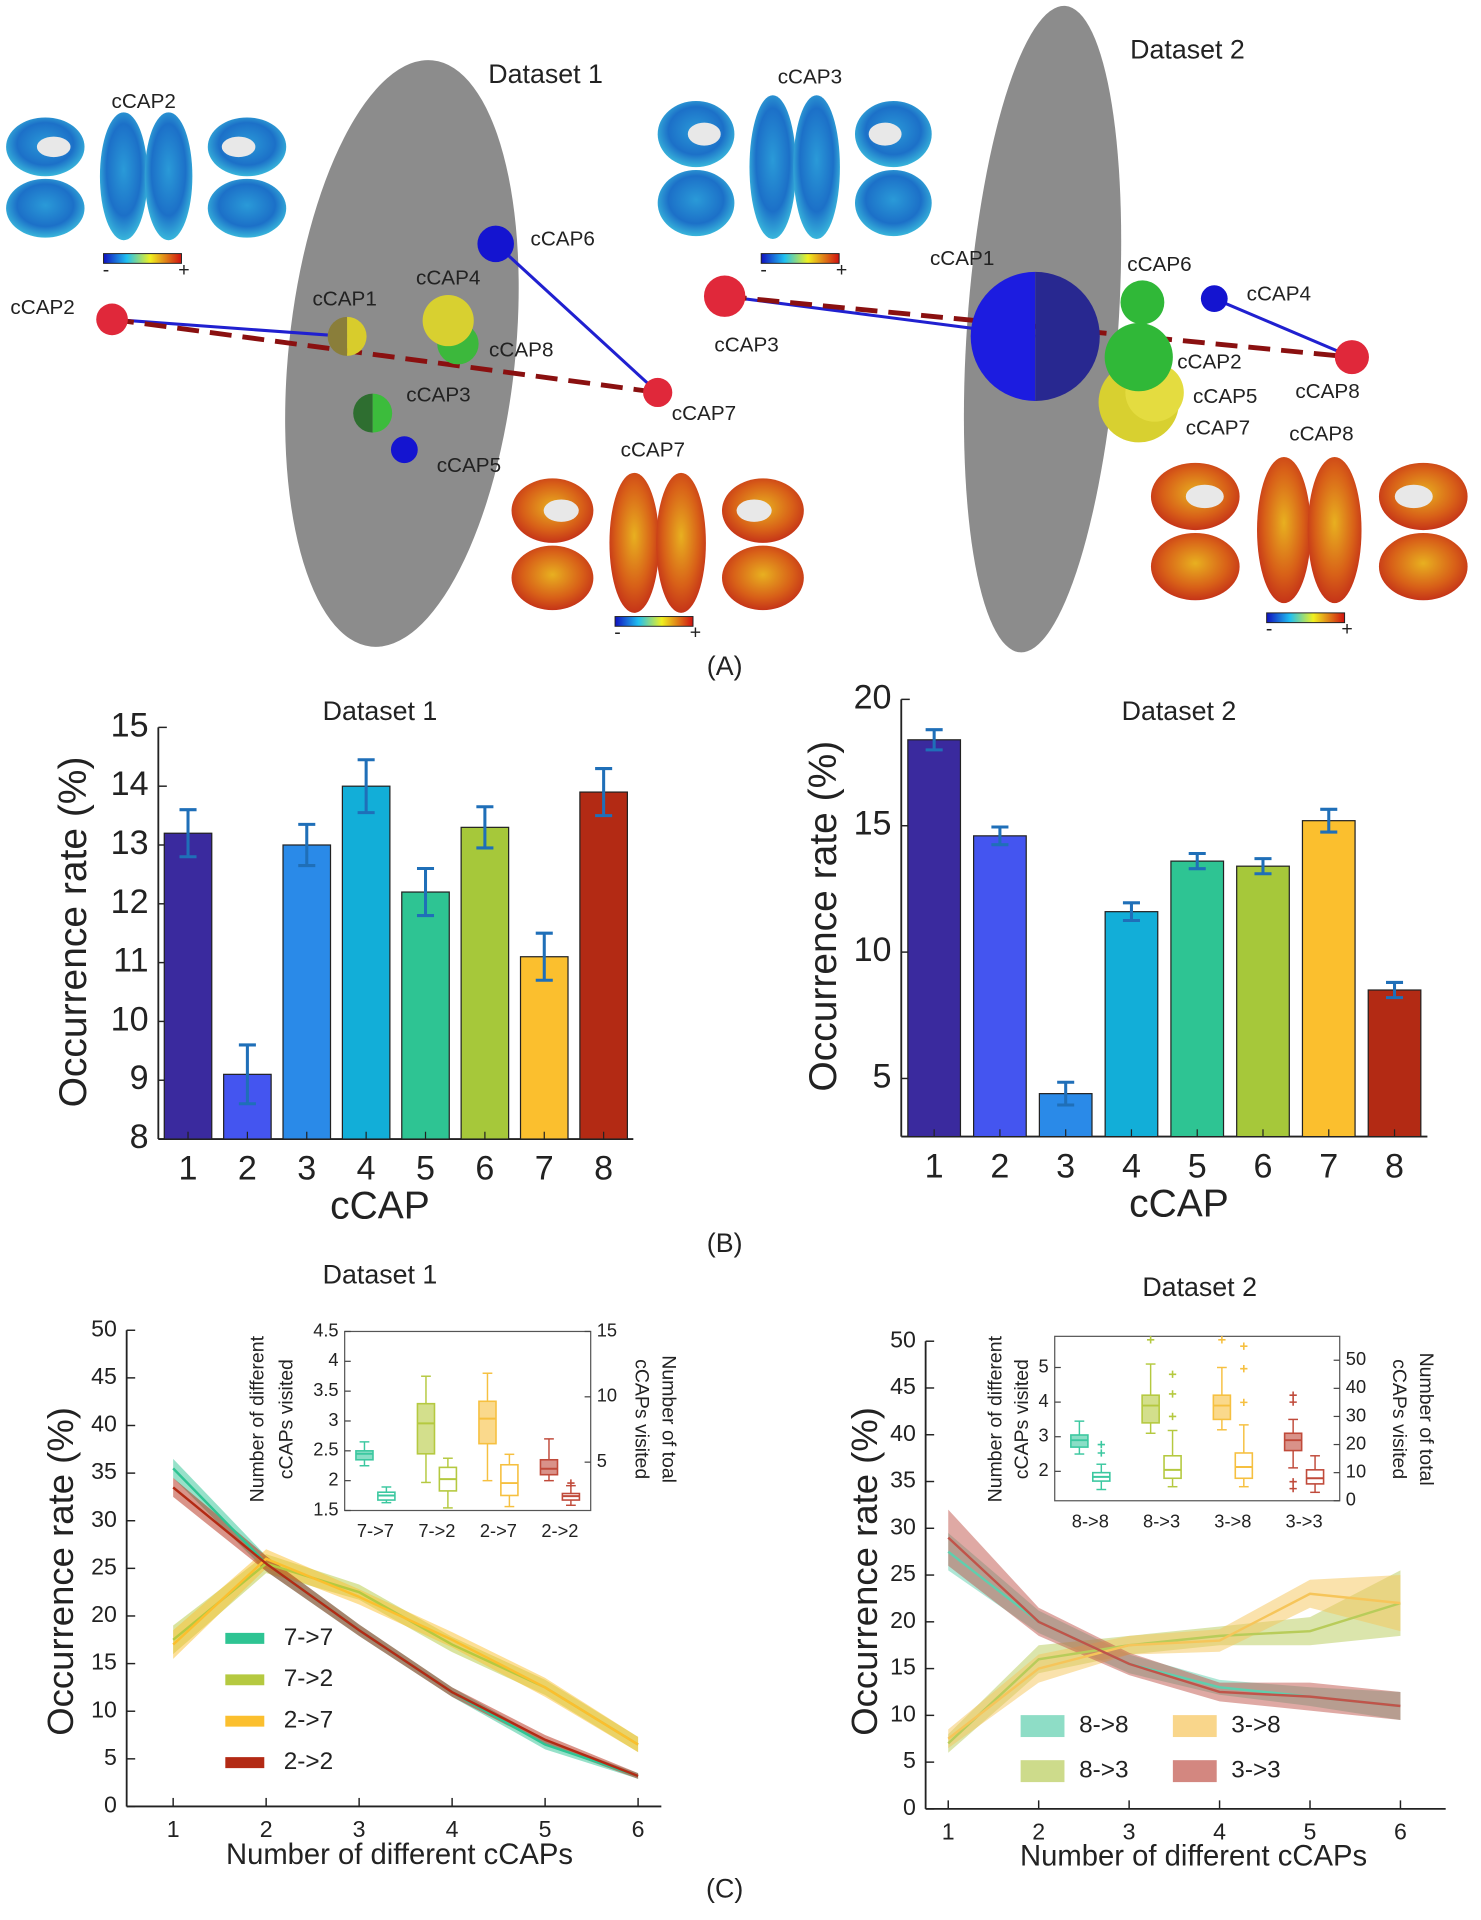 The image size is (1481, 1920). I want to click on node-label: cCAP7, so click(704, 413).